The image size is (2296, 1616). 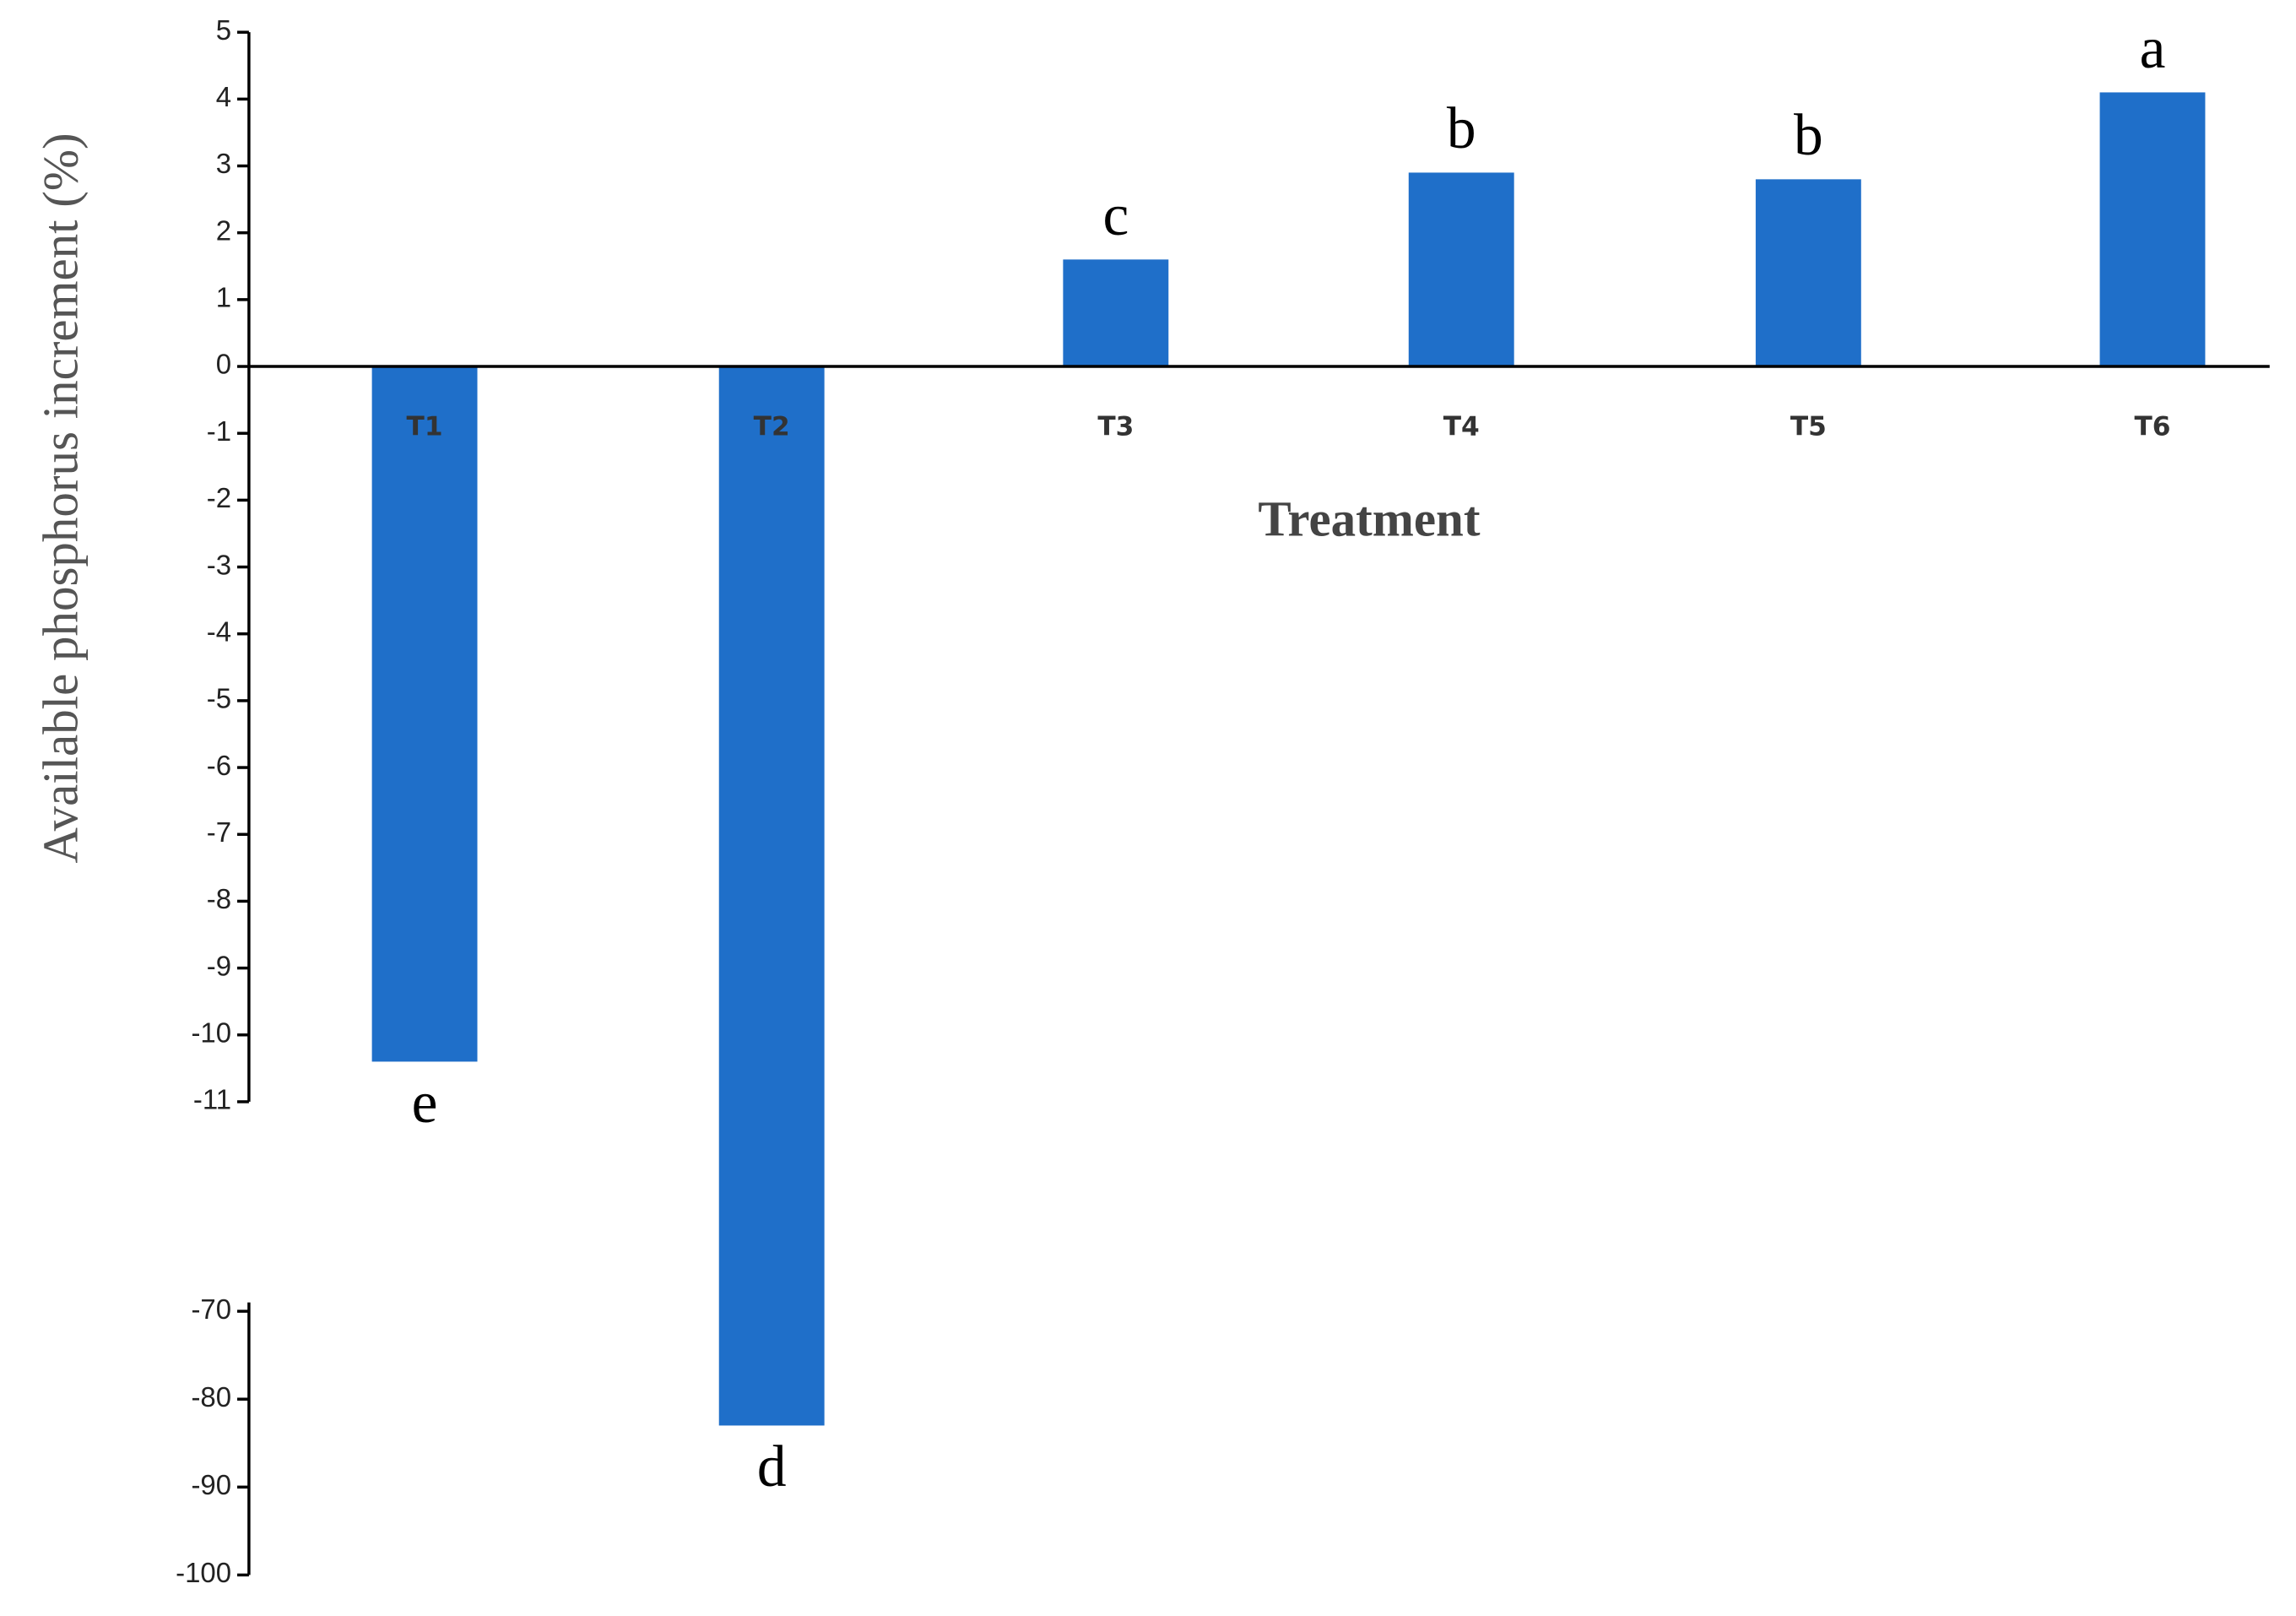 What do you see at coordinates (203, 1572) in the screenshot?
I see `y-tick-label: -100` at bounding box center [203, 1572].